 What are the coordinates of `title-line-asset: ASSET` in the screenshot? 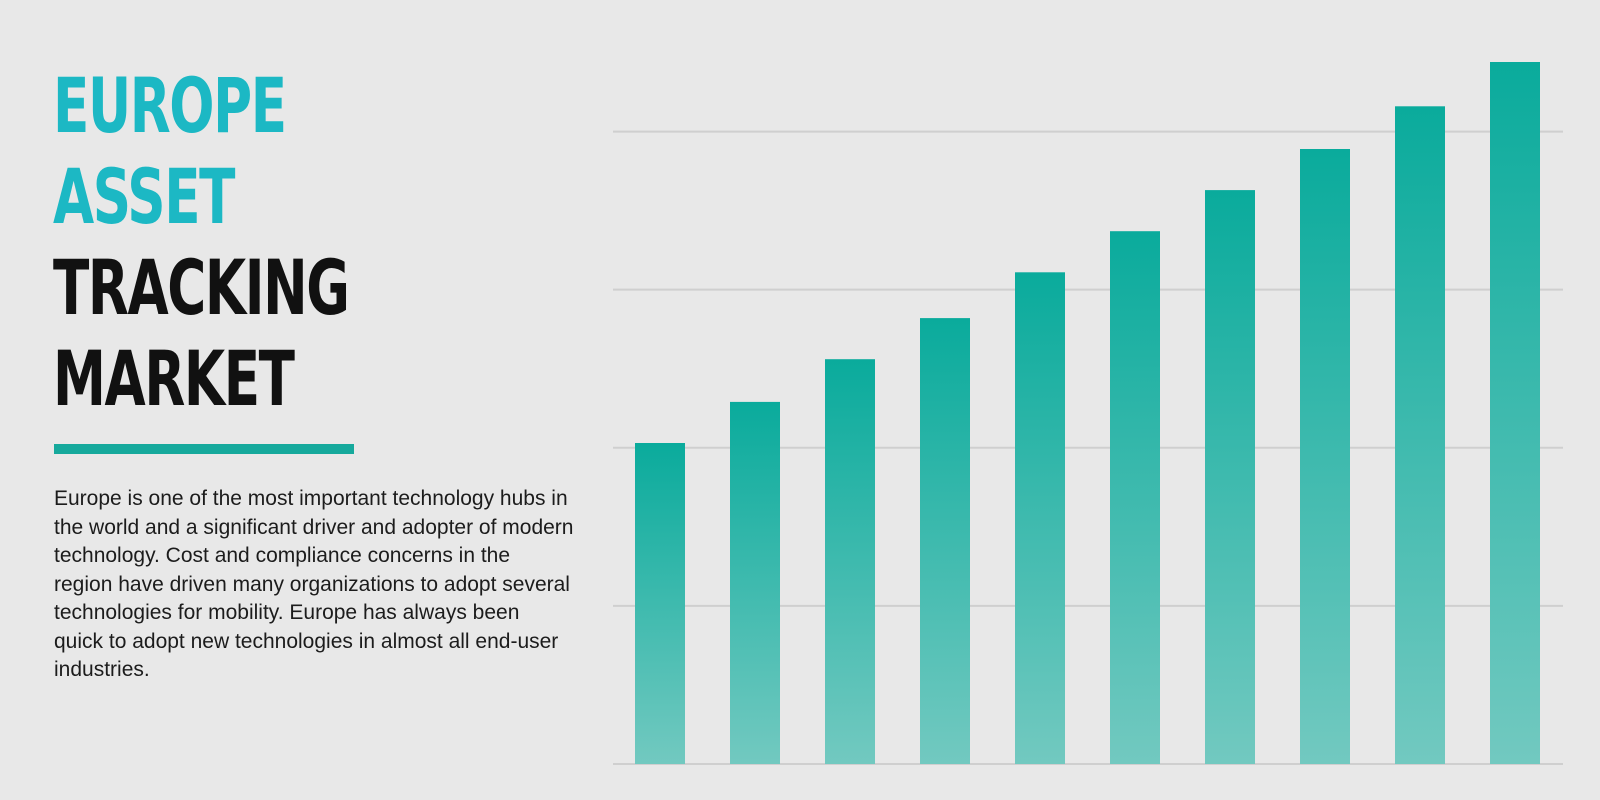 It's located at (144, 196).